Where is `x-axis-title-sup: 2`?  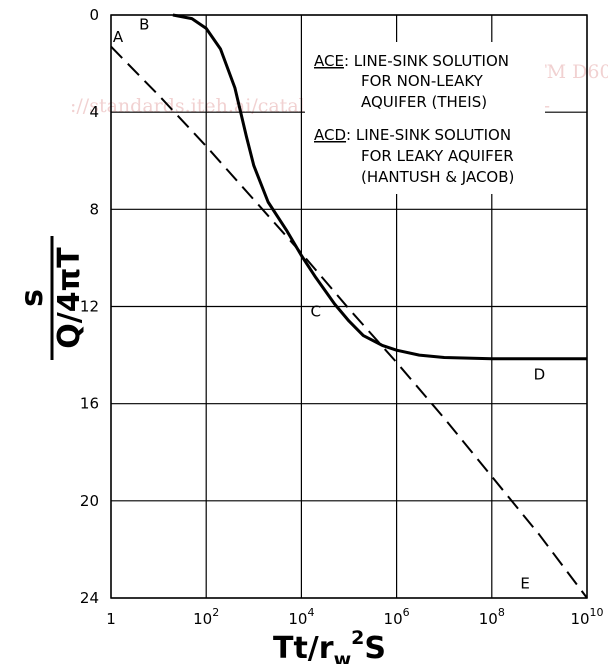 x-axis-title-sup: 2 is located at coordinates (357, 638).